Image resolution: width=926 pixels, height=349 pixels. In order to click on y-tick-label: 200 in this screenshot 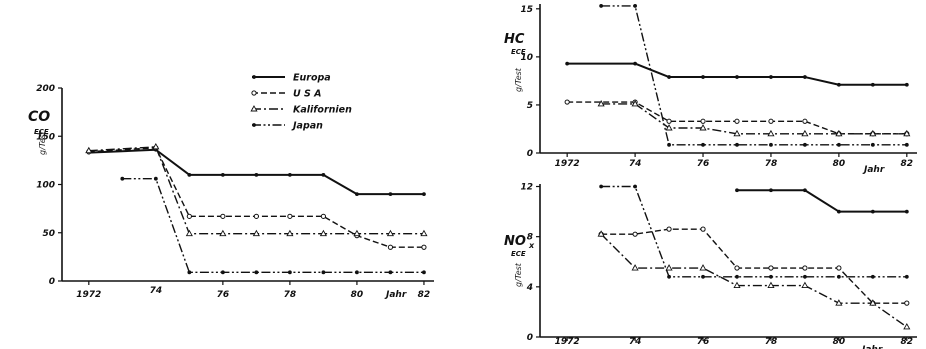, I will do `click(45, 89)`.